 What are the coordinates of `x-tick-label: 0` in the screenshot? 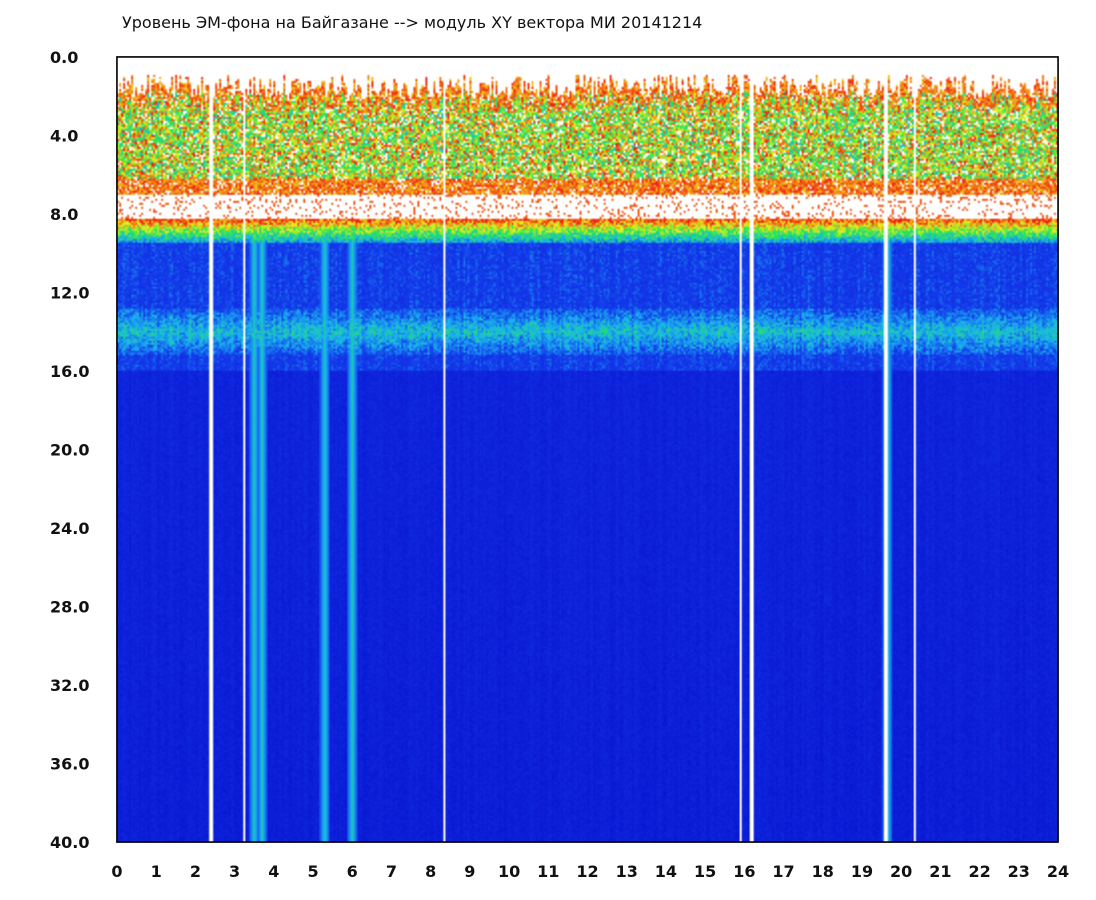 It's located at (116, 871).